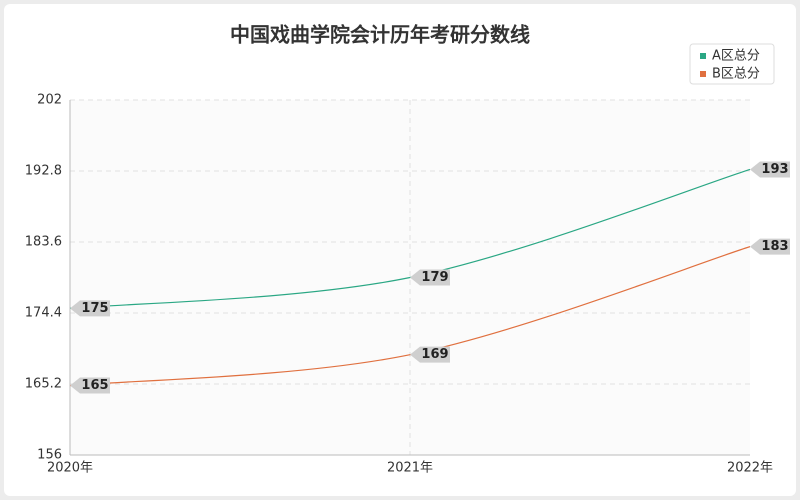 This screenshot has width=800, height=504. What do you see at coordinates (49, 100) in the screenshot?
I see `y-tick-label: 202` at bounding box center [49, 100].